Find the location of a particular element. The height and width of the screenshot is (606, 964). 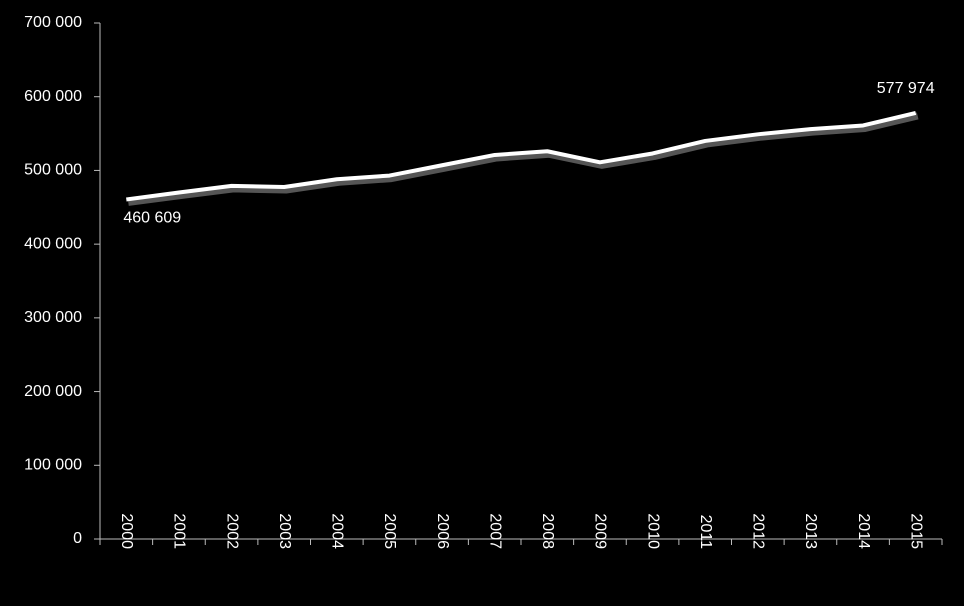

y-tick-label: 300 000 is located at coordinates (53, 317).